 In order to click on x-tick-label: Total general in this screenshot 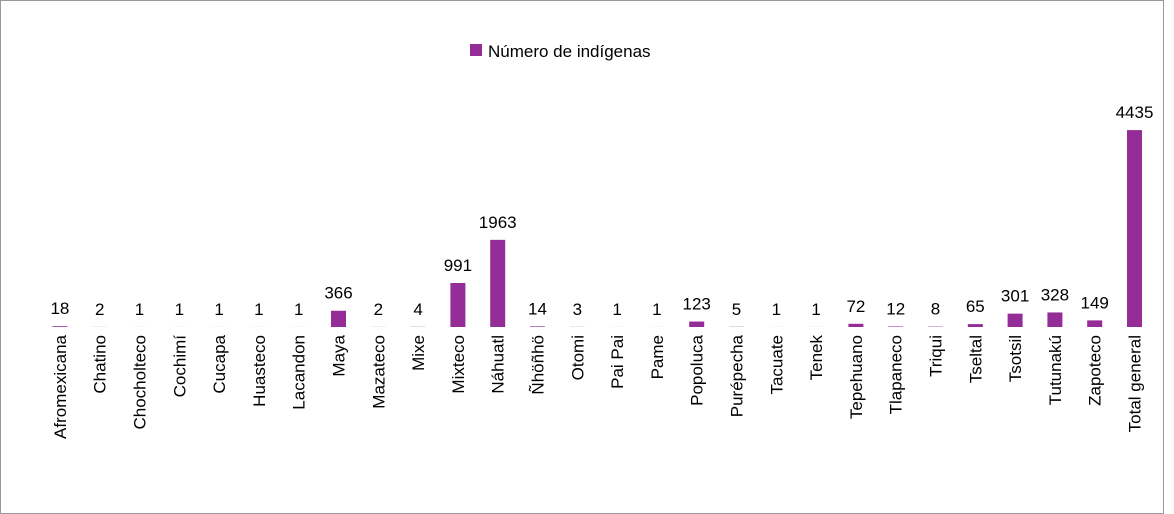, I will do `click(1135, 383)`.